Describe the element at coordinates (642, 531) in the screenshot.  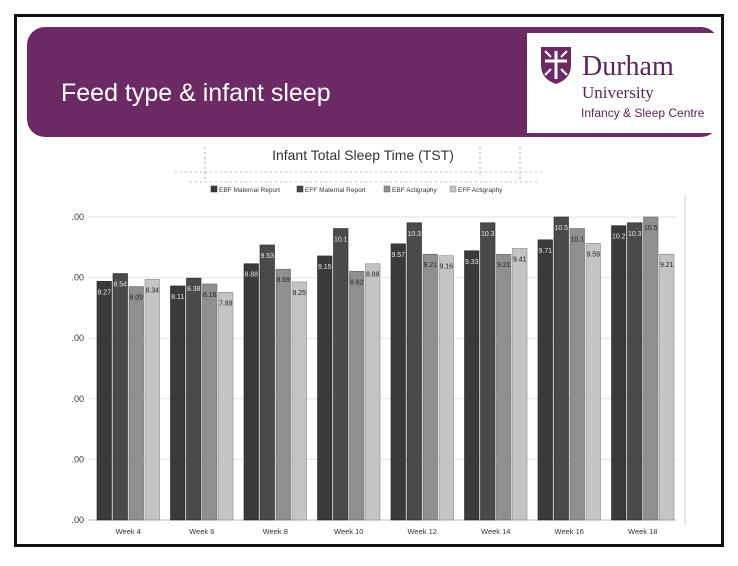
I see `x-tick-label: Week 18` at that location.